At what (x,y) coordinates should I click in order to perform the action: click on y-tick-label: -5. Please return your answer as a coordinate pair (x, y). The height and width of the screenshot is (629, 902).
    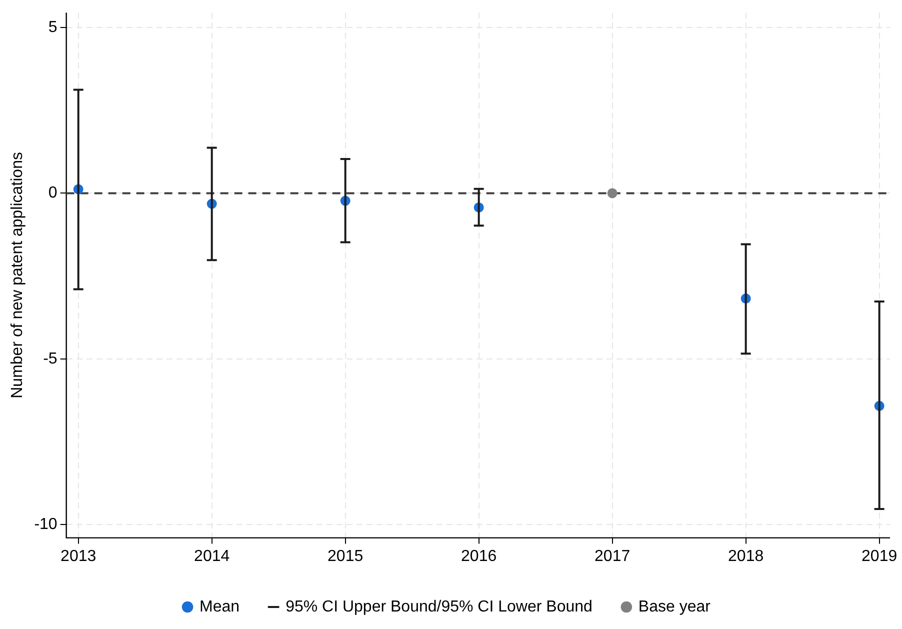
    Looking at the image, I should click on (50, 359).